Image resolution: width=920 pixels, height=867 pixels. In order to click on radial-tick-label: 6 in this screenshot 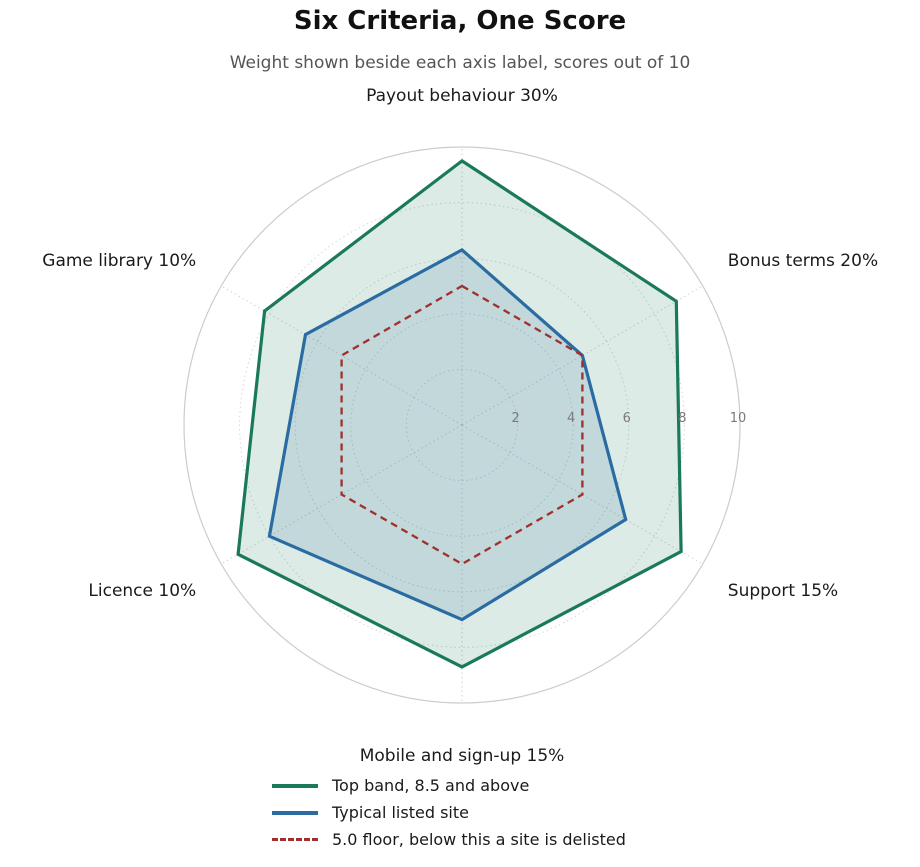, I will do `click(627, 418)`.